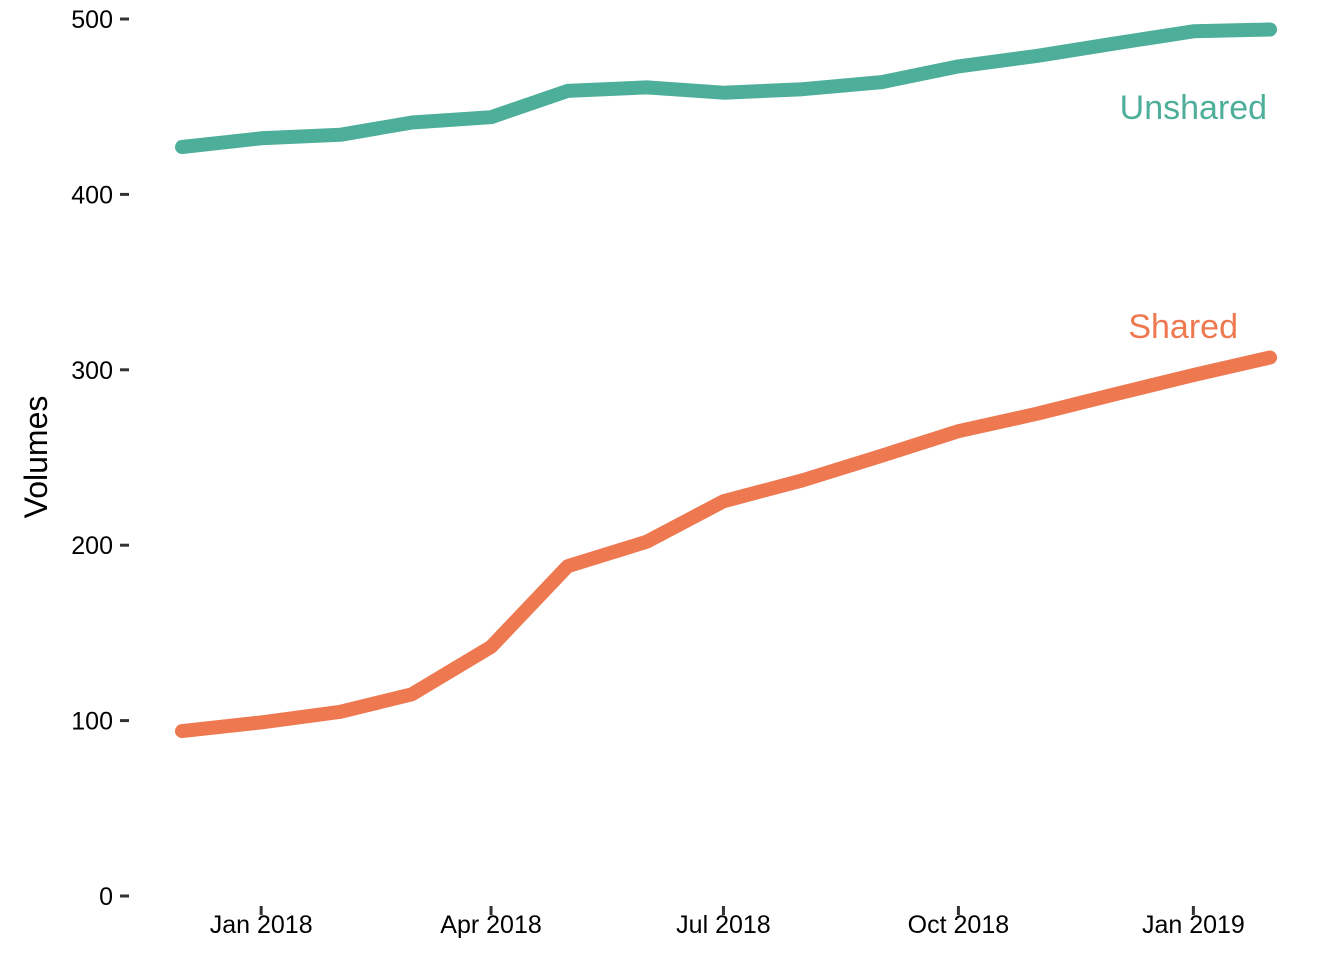 The height and width of the screenshot is (960, 1344). What do you see at coordinates (36, 457) in the screenshot?
I see `y-axis-title: Volumes` at bounding box center [36, 457].